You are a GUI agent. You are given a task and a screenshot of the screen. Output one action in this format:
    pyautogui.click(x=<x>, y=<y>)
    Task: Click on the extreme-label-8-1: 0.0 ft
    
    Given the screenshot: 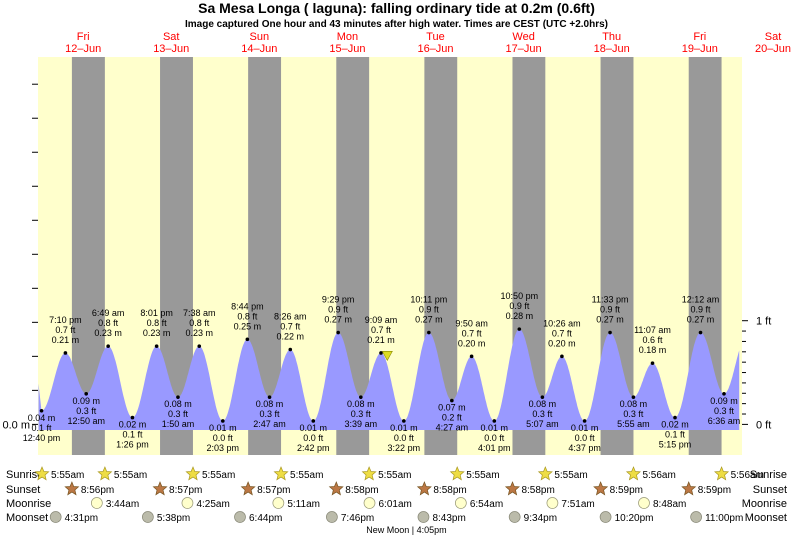 What is the action you would take?
    pyautogui.click(x=223, y=438)
    